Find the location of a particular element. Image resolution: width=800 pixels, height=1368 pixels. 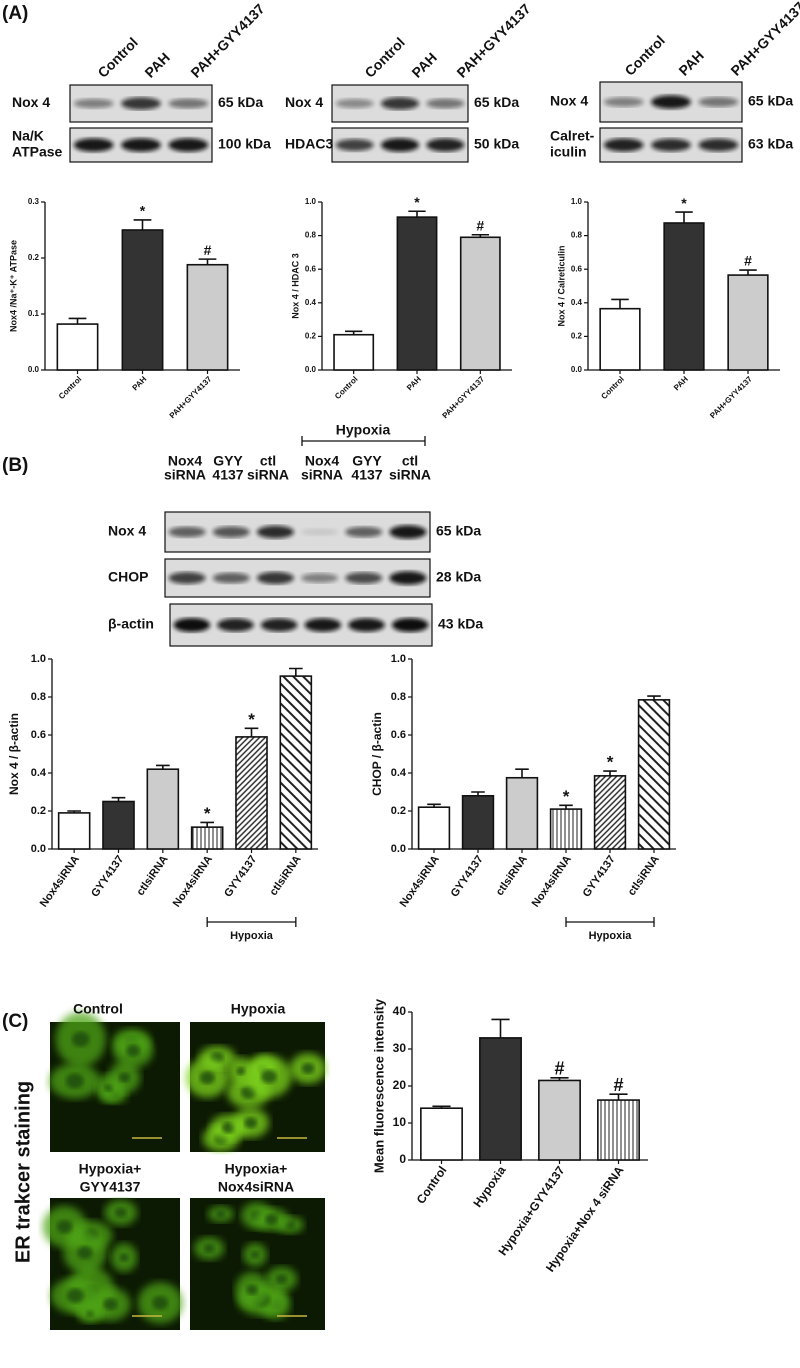

x-tick-label: Nox4siRNA is located at coordinates (60, 881).